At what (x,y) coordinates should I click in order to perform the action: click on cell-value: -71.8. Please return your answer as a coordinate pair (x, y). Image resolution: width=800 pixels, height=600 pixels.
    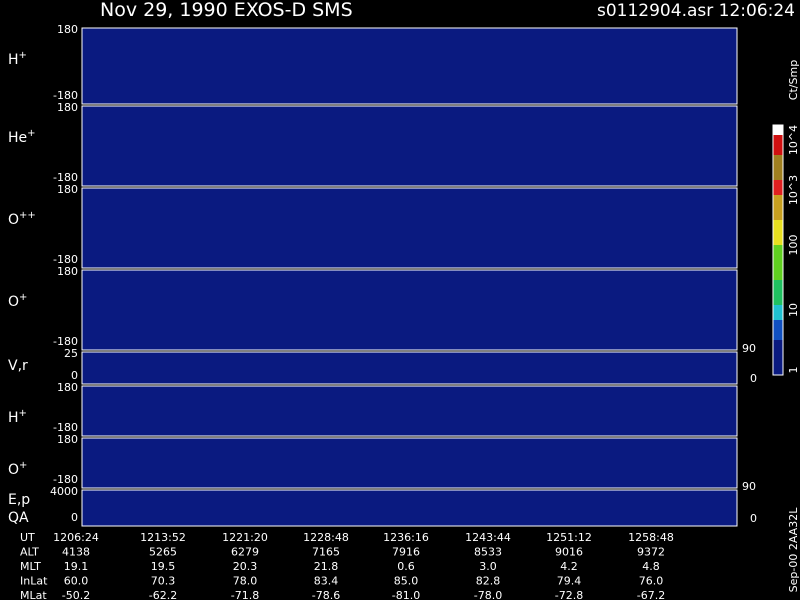
    Looking at the image, I should click on (245, 594).